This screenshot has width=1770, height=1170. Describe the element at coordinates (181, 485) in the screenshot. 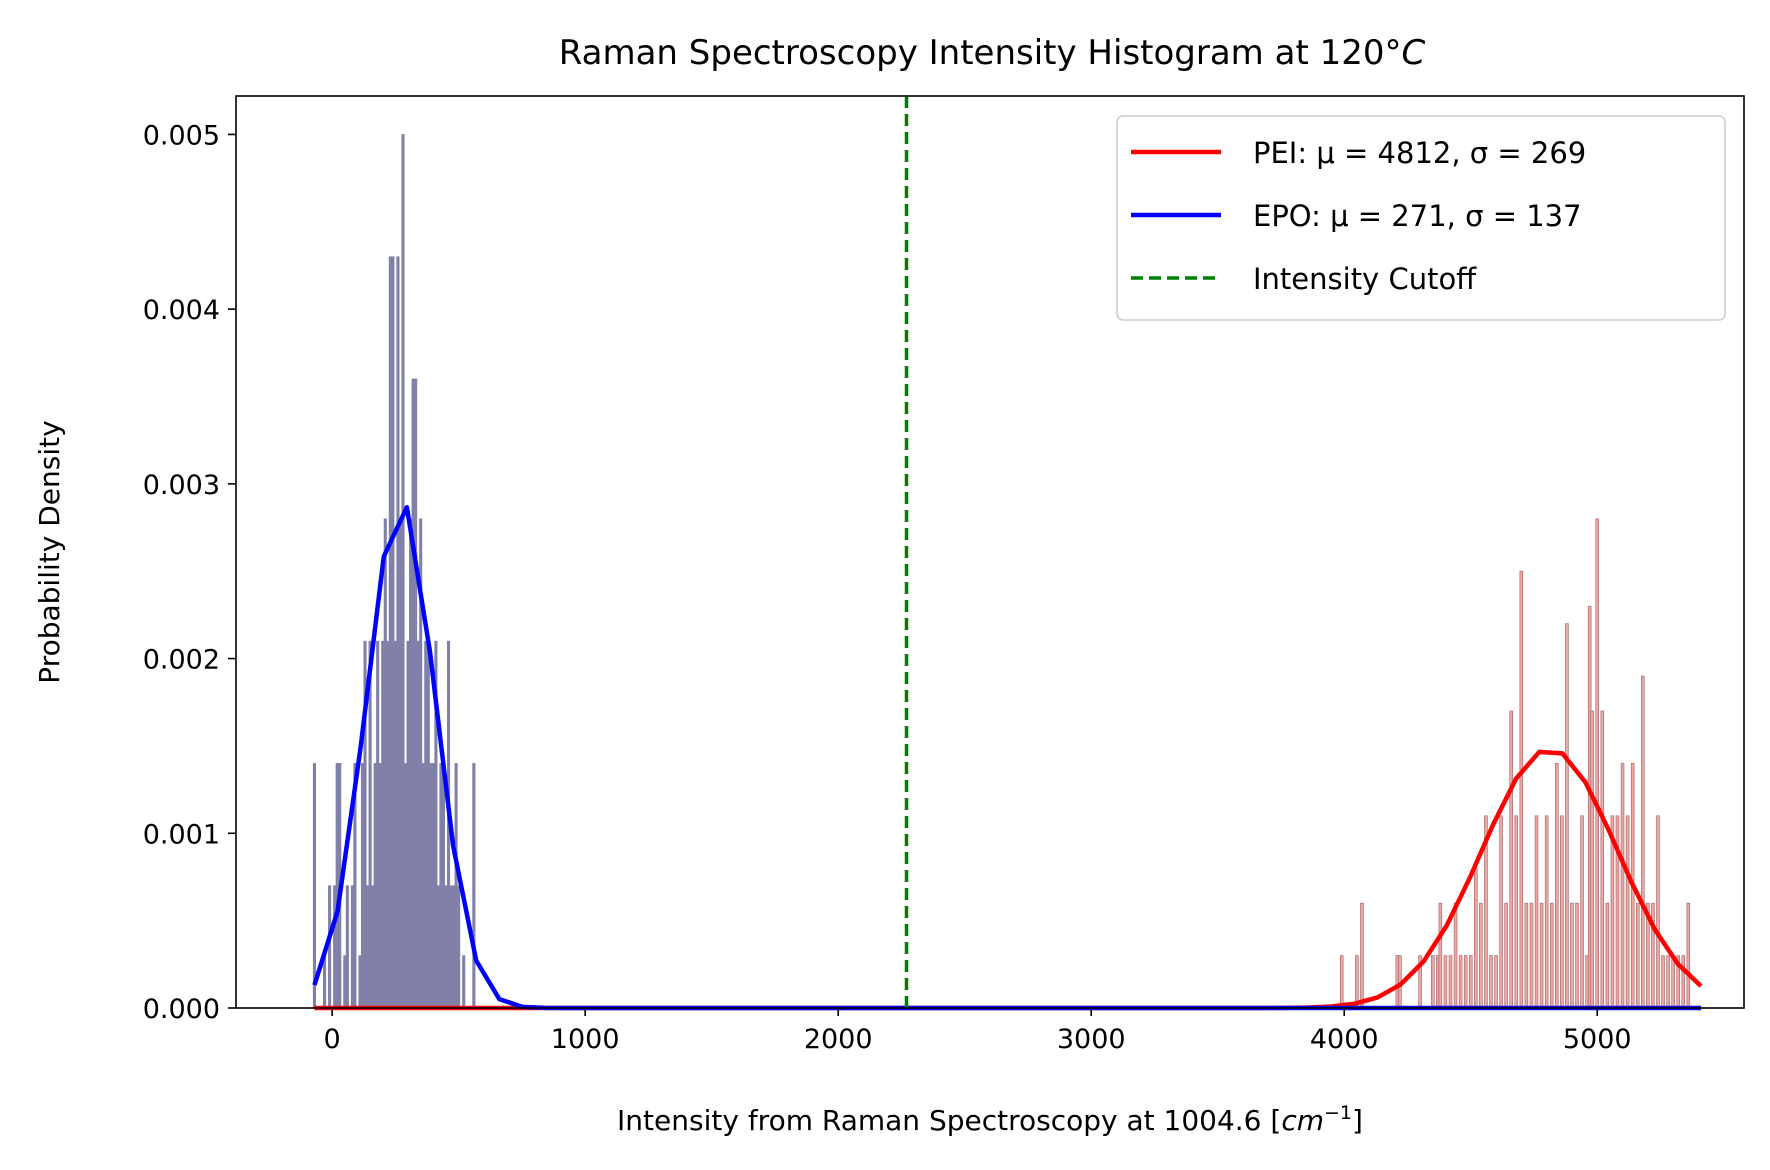

I see `y-tick-label: 0.003` at that location.